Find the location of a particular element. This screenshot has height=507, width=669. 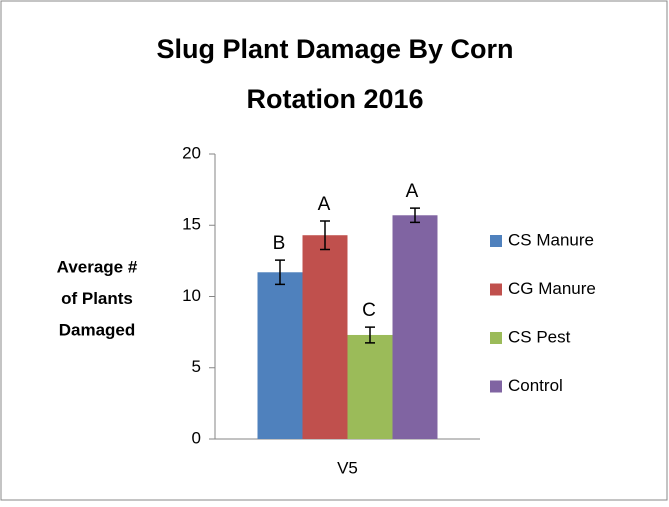

y-tick-label: 0 is located at coordinates (196, 437).